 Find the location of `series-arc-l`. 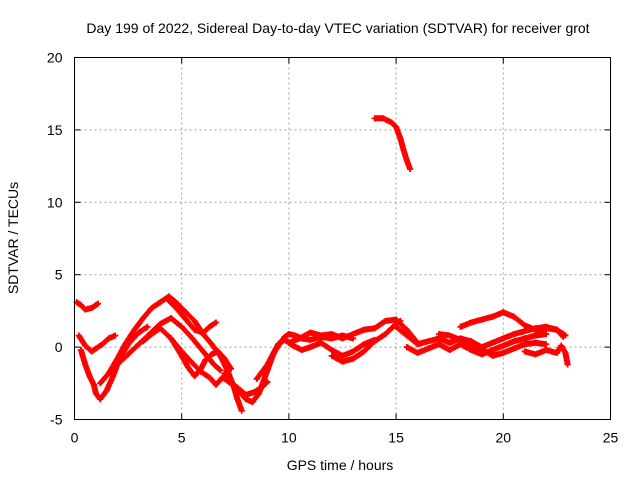

series-arc-l is located at coordinates (366, 341).